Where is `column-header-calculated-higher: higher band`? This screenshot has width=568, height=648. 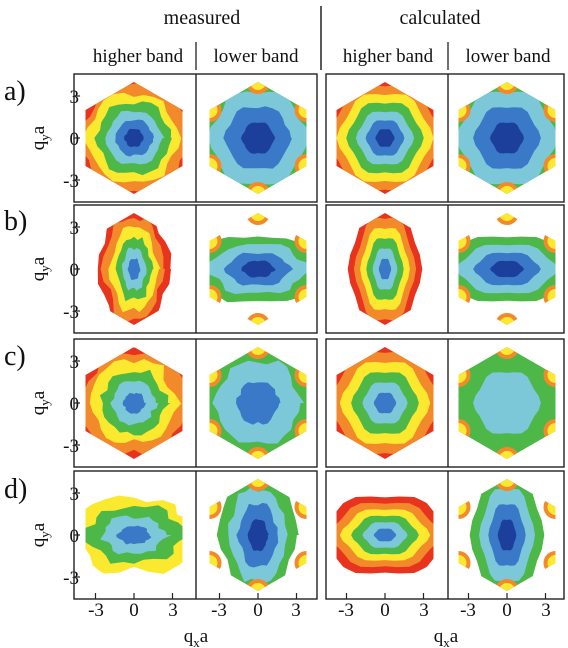 column-header-calculated-higher: higher band is located at coordinates (388, 56).